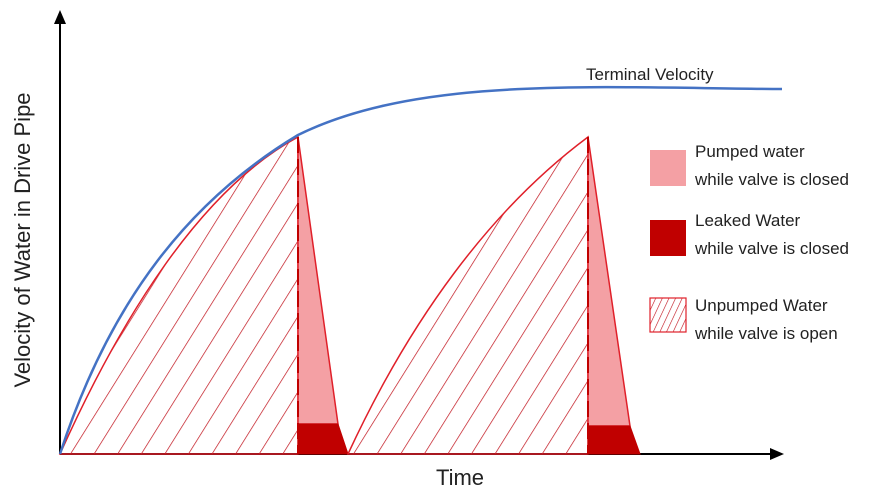 The image size is (894, 491). I want to click on y-axis-label: Velocity of Water in Drive Pipe, so click(22, 239).